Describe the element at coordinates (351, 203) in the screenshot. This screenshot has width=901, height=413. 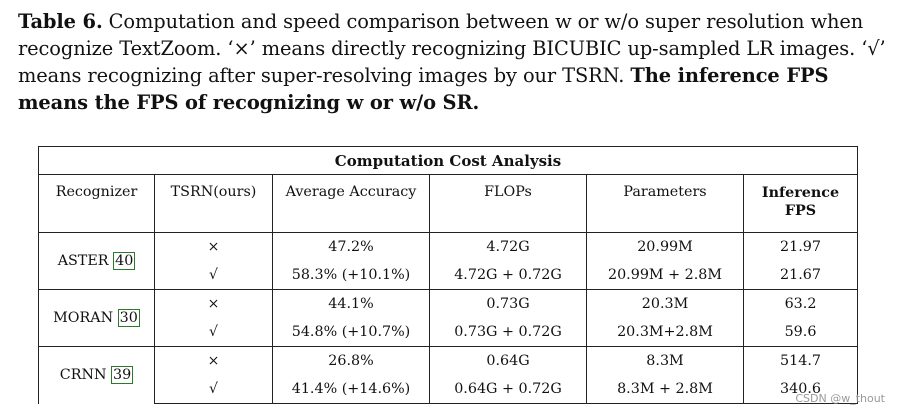
I see `header-average-accuracy: Average Accuracy` at that location.